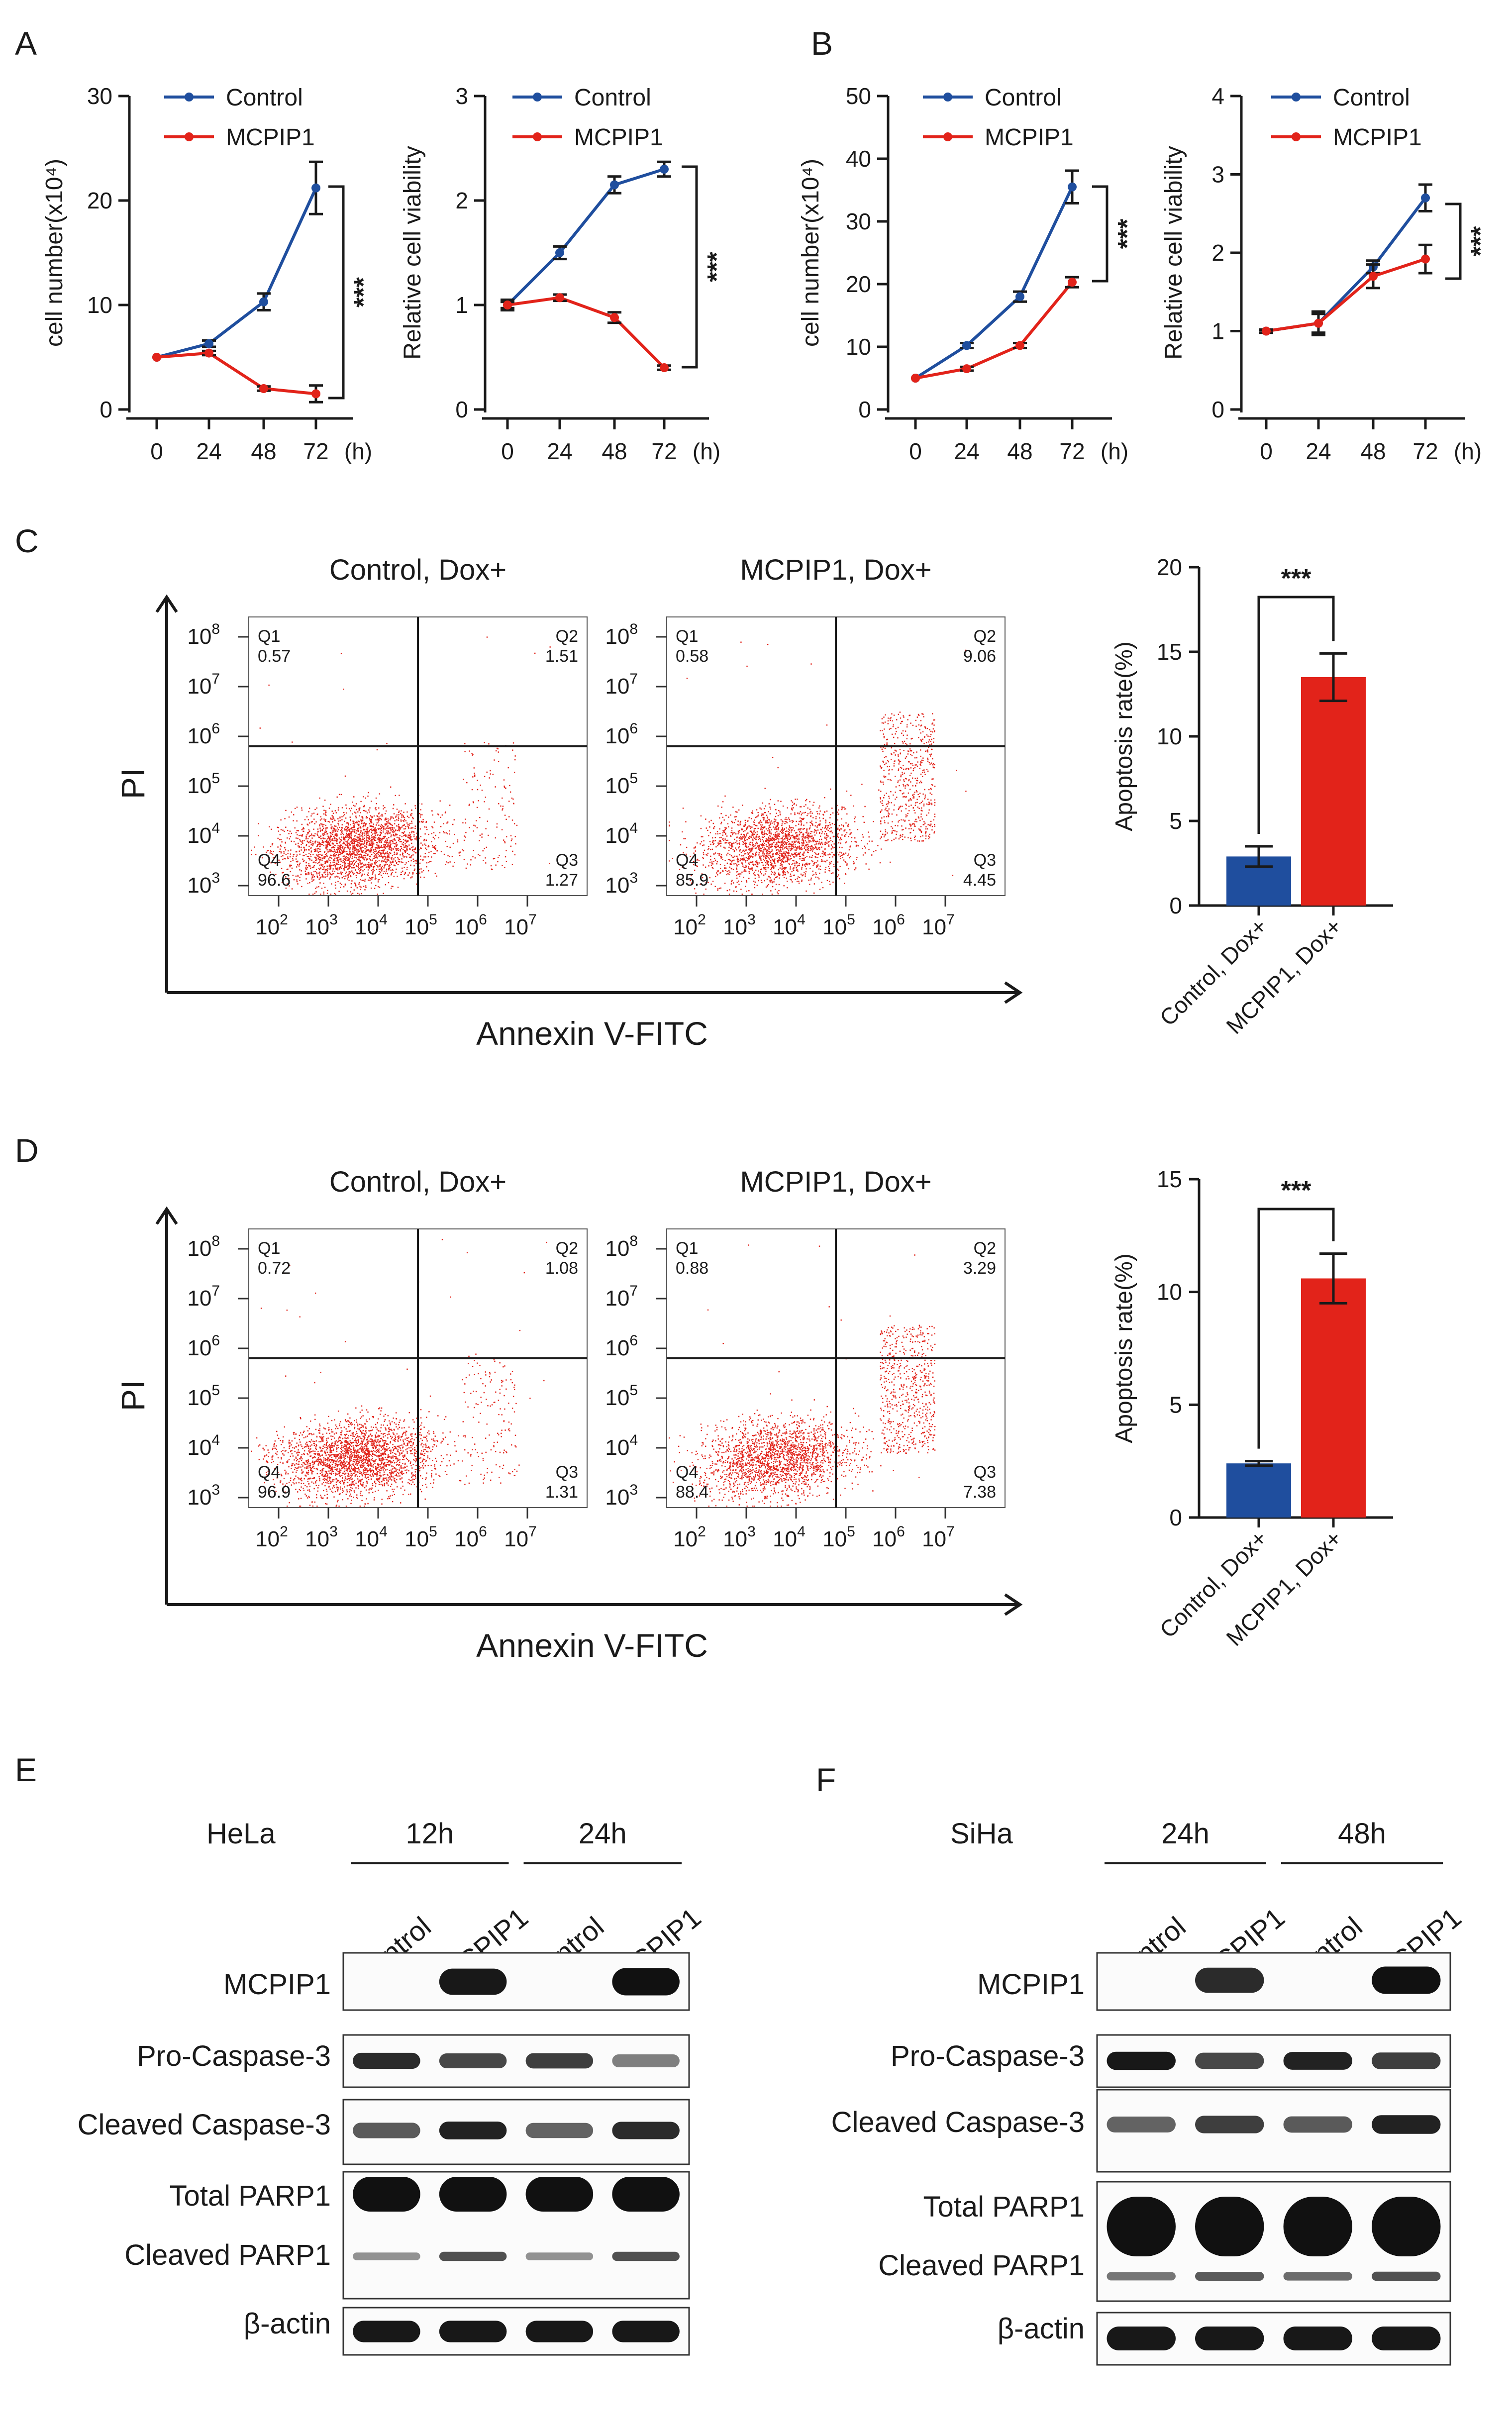 Image resolution: width=1512 pixels, height=2432 pixels. I want to click on protein-label: MCPIP1, so click(277, 1984).